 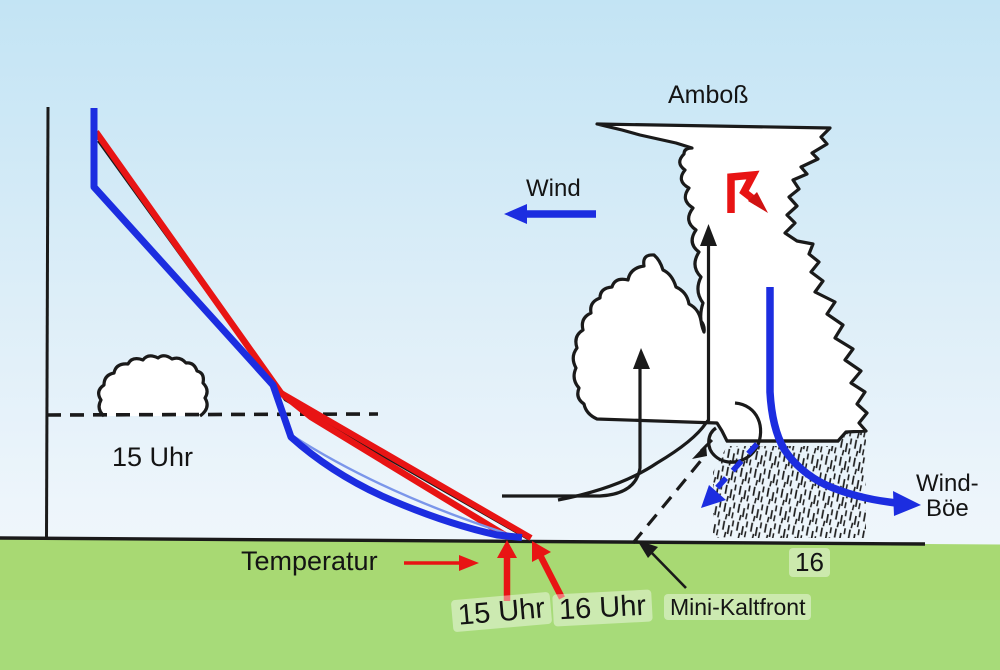 I want to click on flank-updraft-arrow, so click(x=572, y=431).